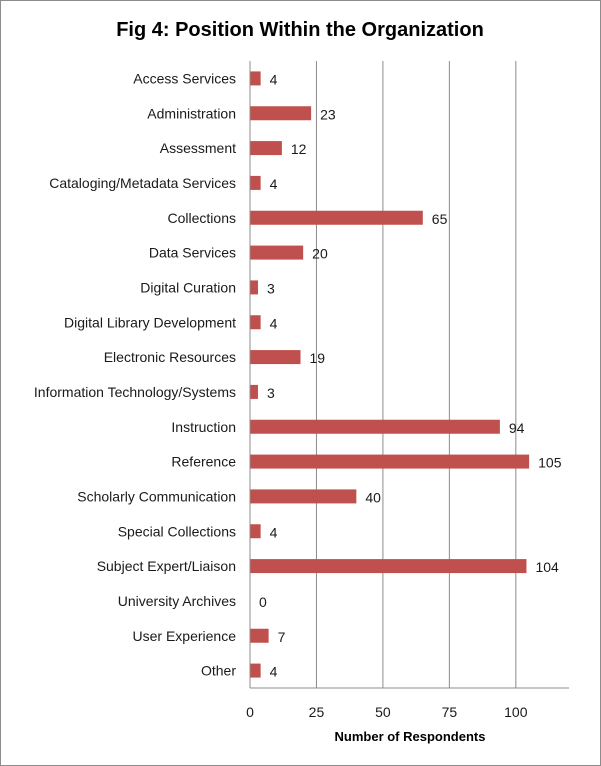 Image resolution: width=601 pixels, height=766 pixels. What do you see at coordinates (218, 671) in the screenshot?
I see `category-label: Other` at bounding box center [218, 671].